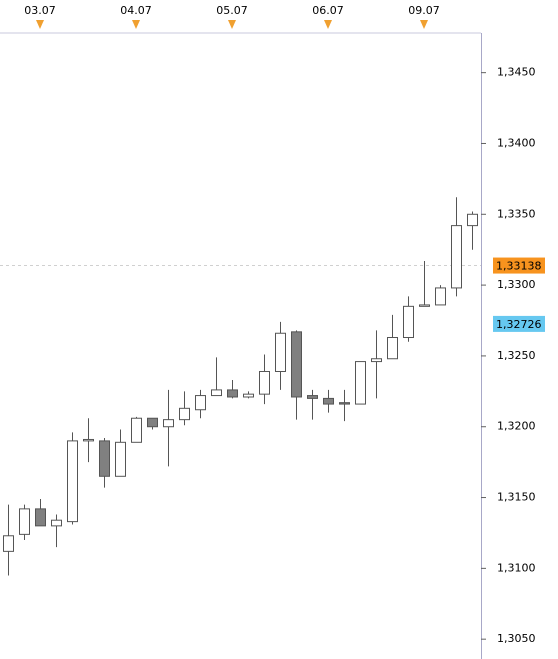 This screenshot has height=659, width=558. What do you see at coordinates (516, 638) in the screenshot?
I see `y-tick-label: 1,3050` at bounding box center [516, 638].